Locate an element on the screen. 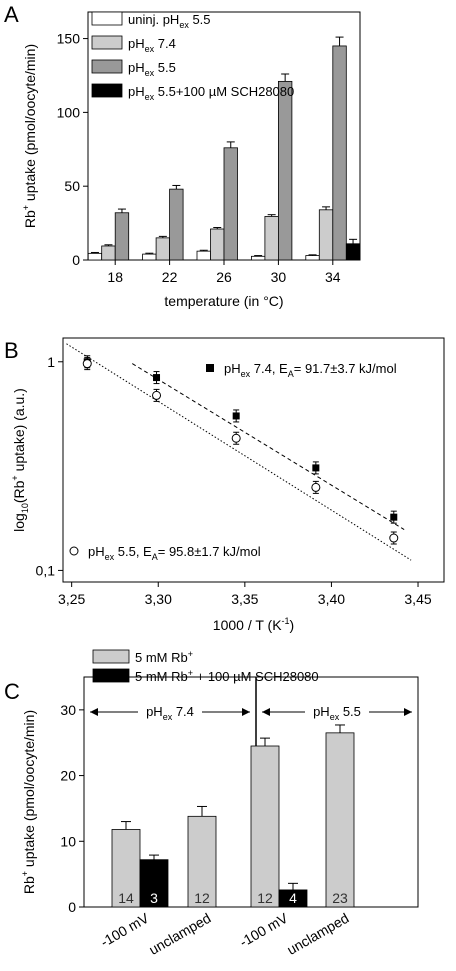 This screenshot has height=971, width=456. bar-n-label: 4 is located at coordinates (293, 898).